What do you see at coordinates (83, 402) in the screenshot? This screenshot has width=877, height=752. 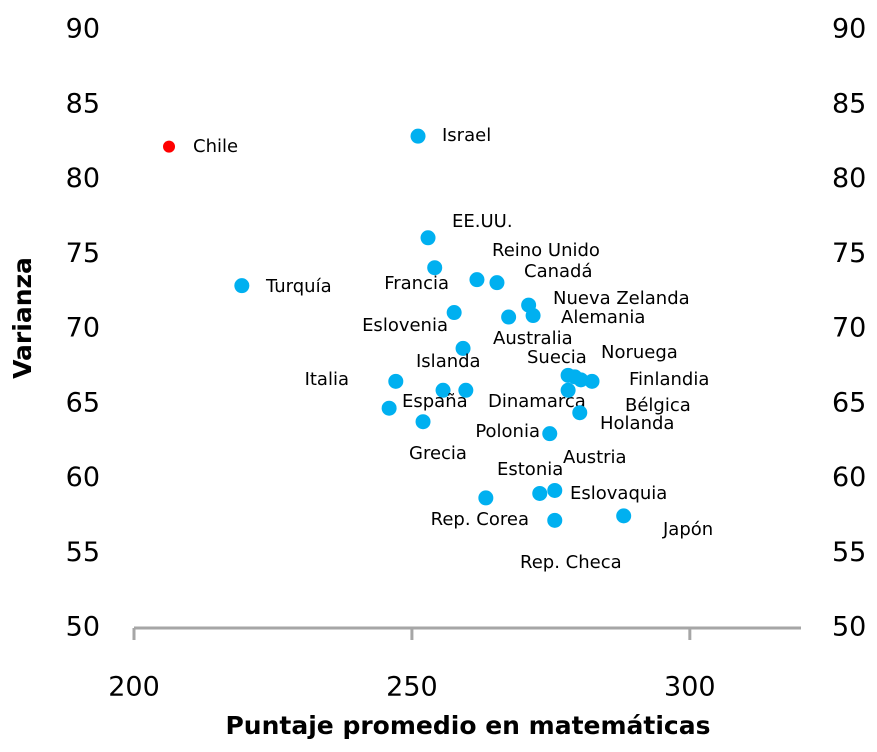 I see `y-tick-label: 65` at bounding box center [83, 402].